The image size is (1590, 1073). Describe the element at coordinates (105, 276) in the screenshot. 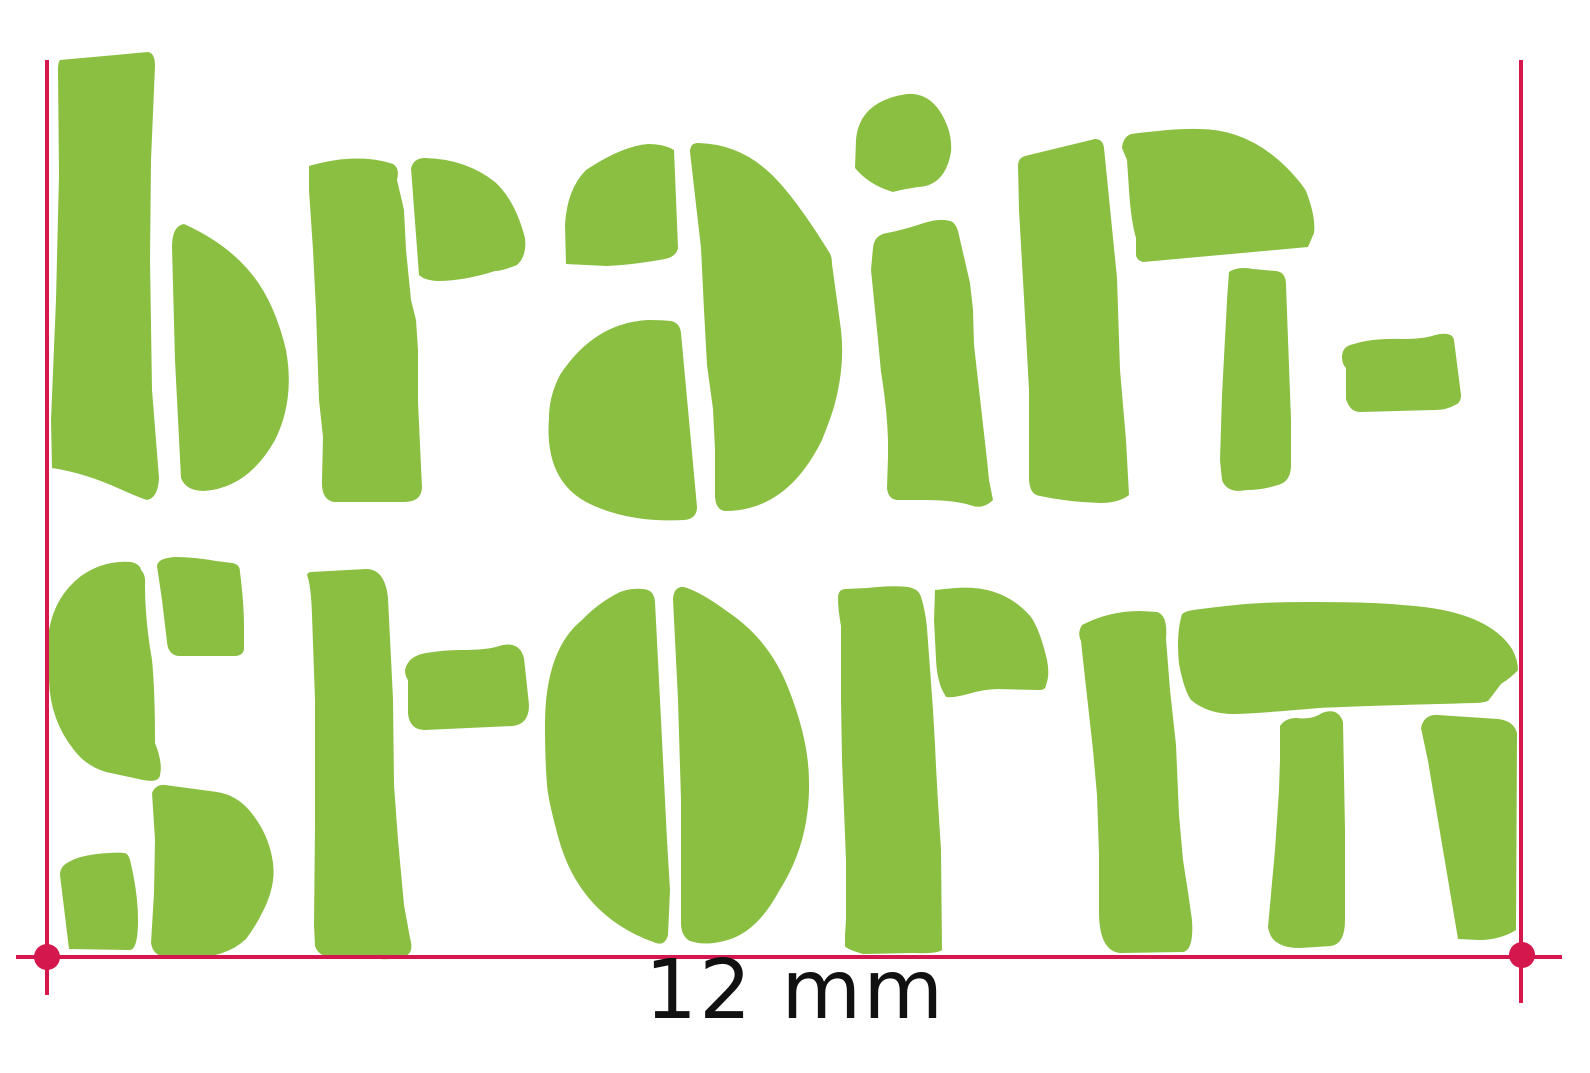

I see `letter-b-stem` at that location.